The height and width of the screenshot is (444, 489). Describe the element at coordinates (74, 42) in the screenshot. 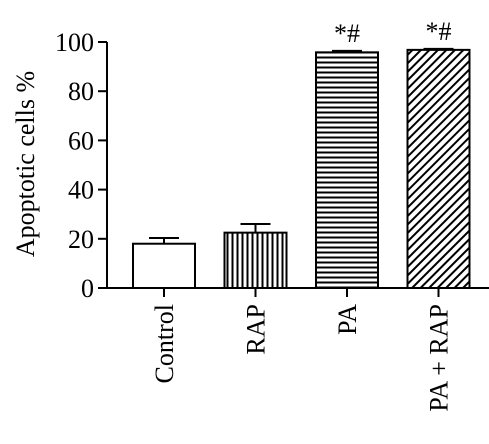

I see `y-tick-label: 100` at that location.